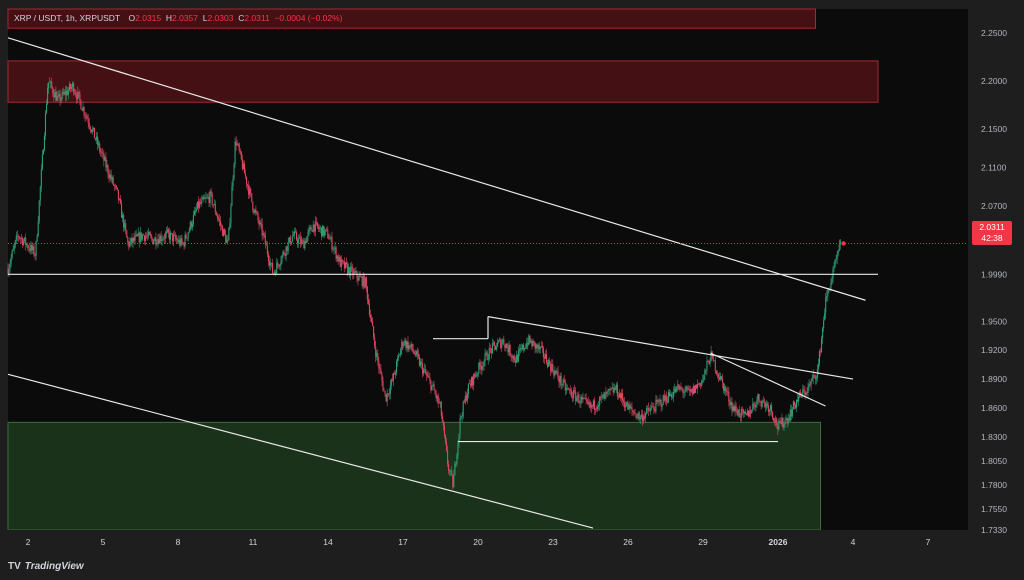  Describe the element at coordinates (54, 566) in the screenshot. I see `tradingview-name: TradingView` at that location.